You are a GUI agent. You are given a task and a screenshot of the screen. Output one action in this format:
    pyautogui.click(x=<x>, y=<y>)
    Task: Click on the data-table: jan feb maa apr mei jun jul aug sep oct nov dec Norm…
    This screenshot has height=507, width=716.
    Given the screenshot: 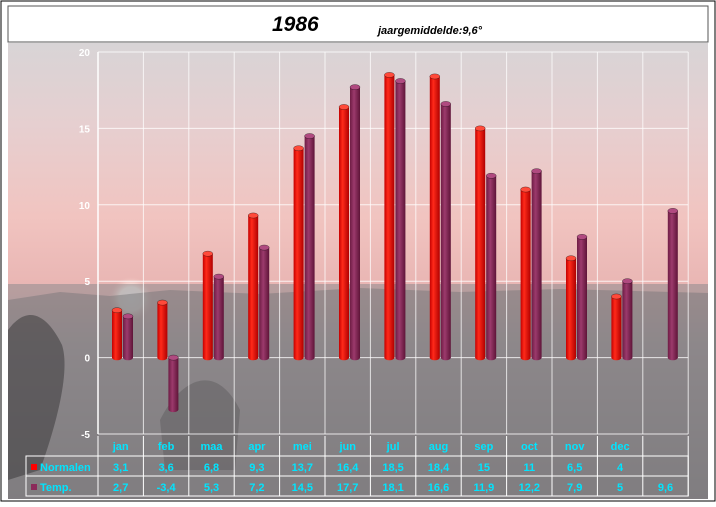 What is the action you would take?
    pyautogui.click(x=357, y=466)
    